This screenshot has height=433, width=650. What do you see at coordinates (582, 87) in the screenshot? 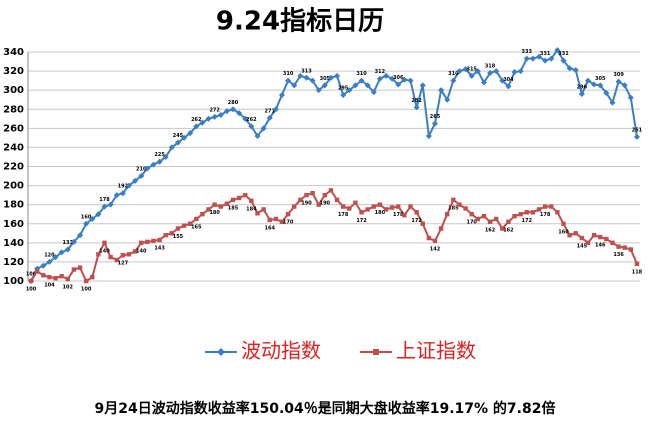
I see `value-label: 296` at bounding box center [582, 87].